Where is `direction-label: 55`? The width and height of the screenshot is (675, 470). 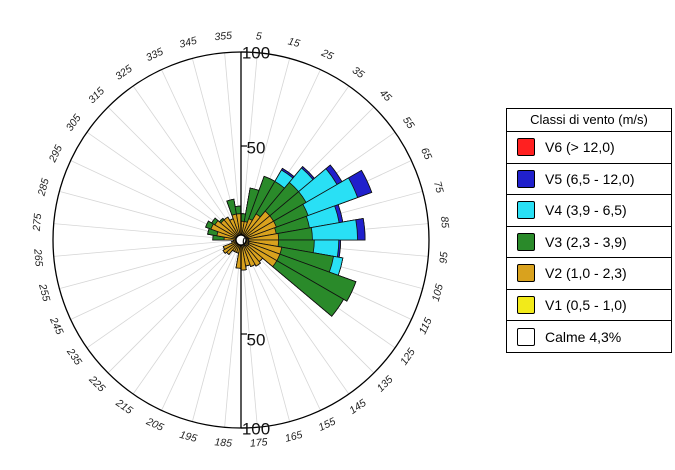 direction-label: 55 is located at coordinates (408, 123).